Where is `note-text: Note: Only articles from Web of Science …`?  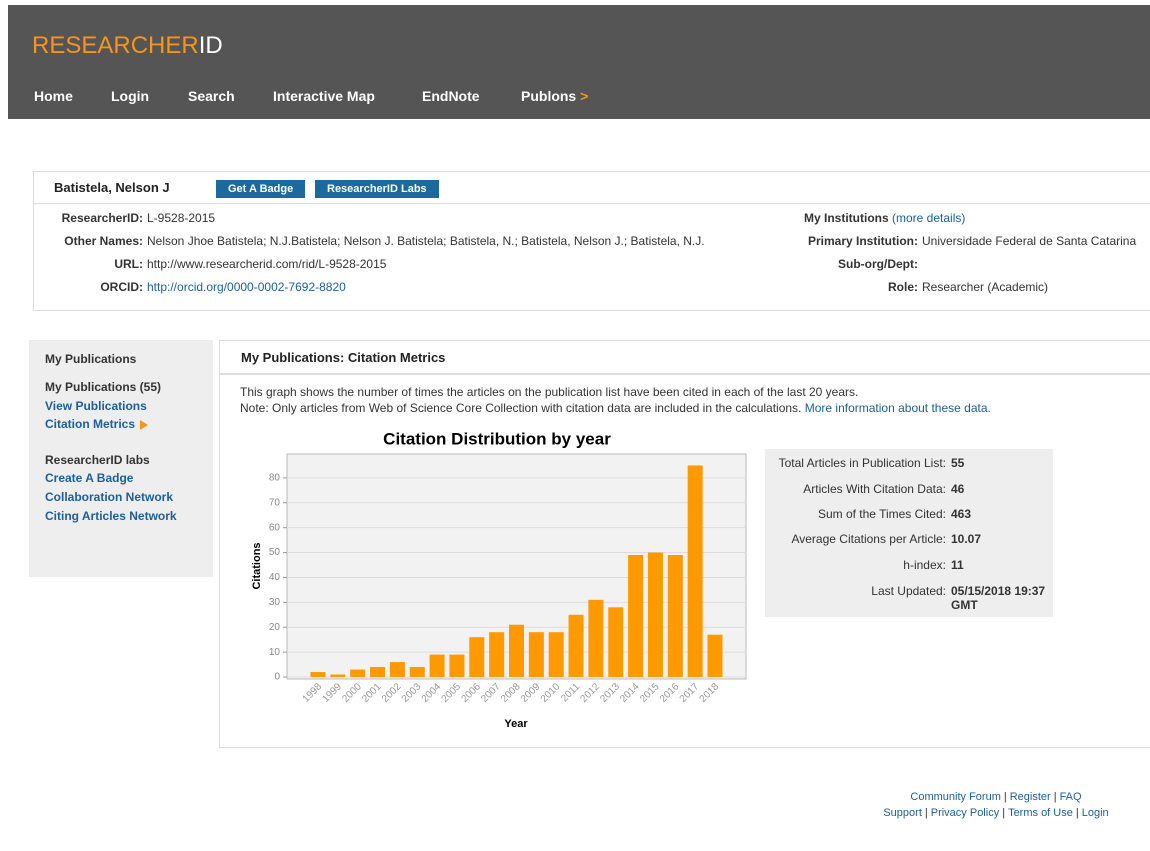
note-text: Note: Only articles from Web of Science … is located at coordinates (521, 408).